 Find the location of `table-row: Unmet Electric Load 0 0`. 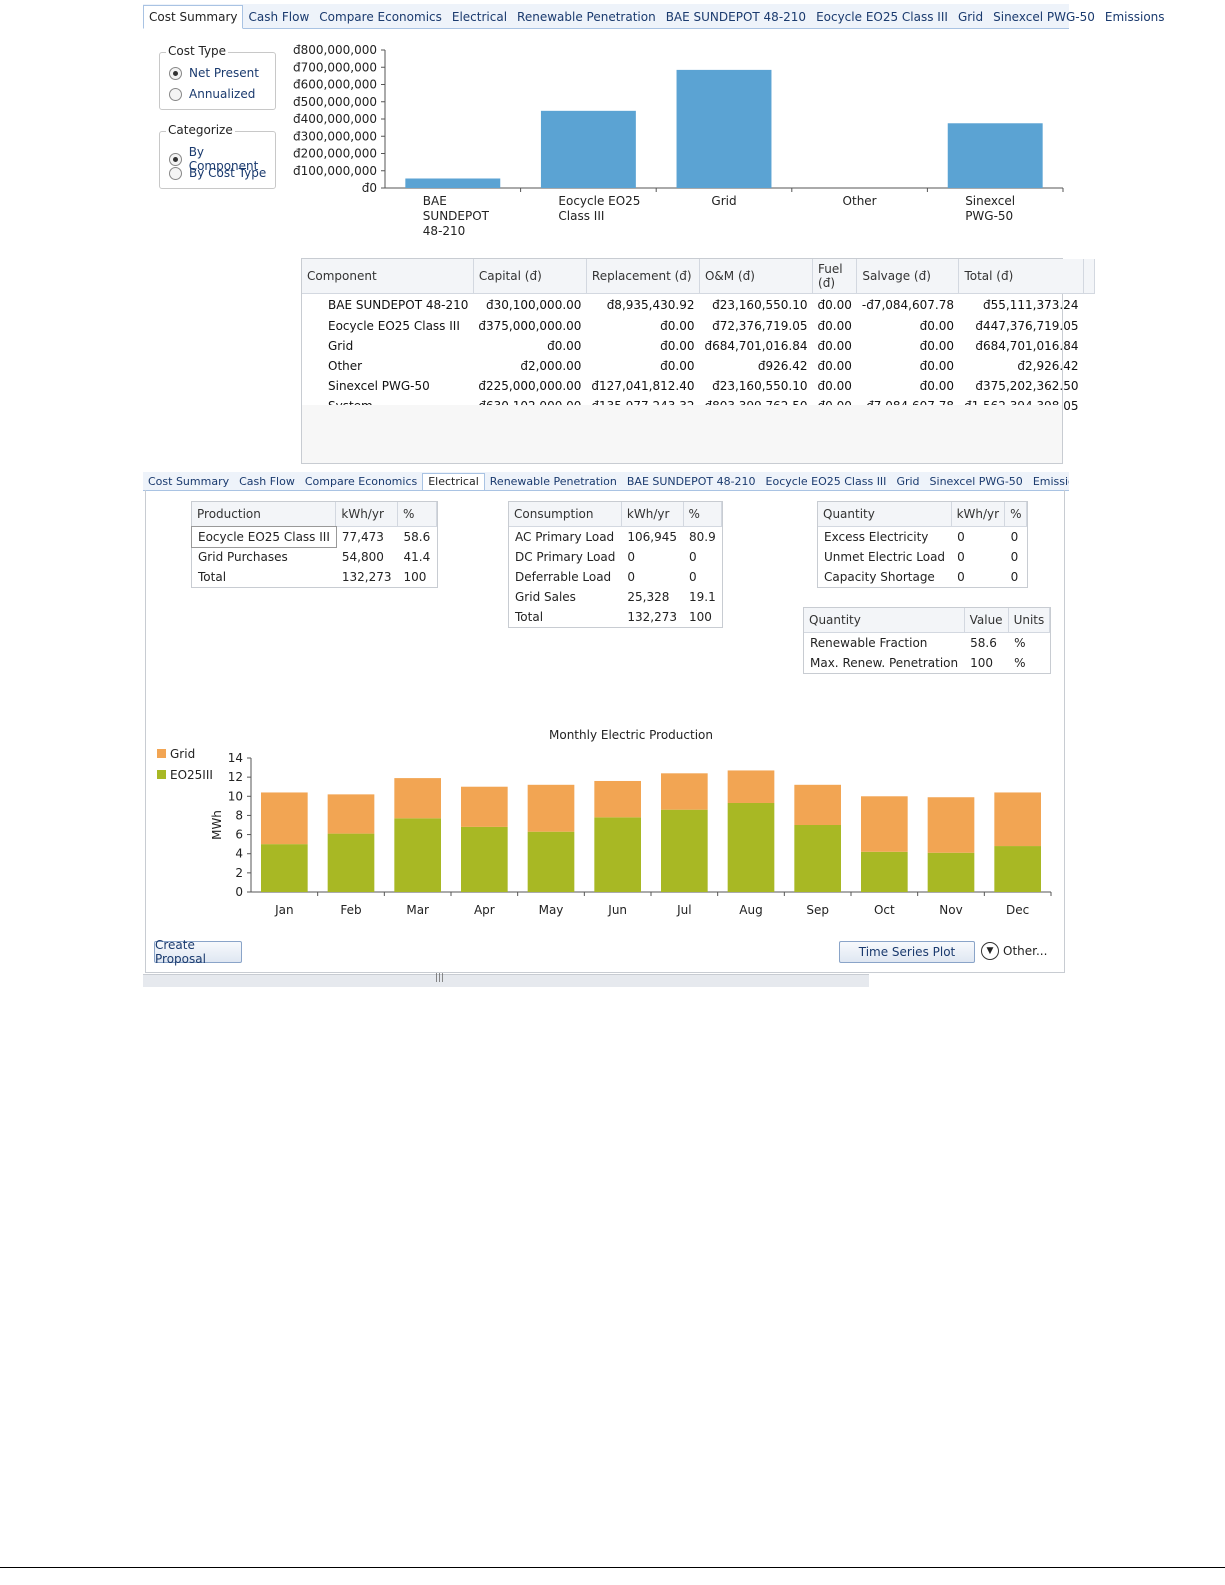

table-row: Unmet Electric Load 0 0 is located at coordinates (922, 557).